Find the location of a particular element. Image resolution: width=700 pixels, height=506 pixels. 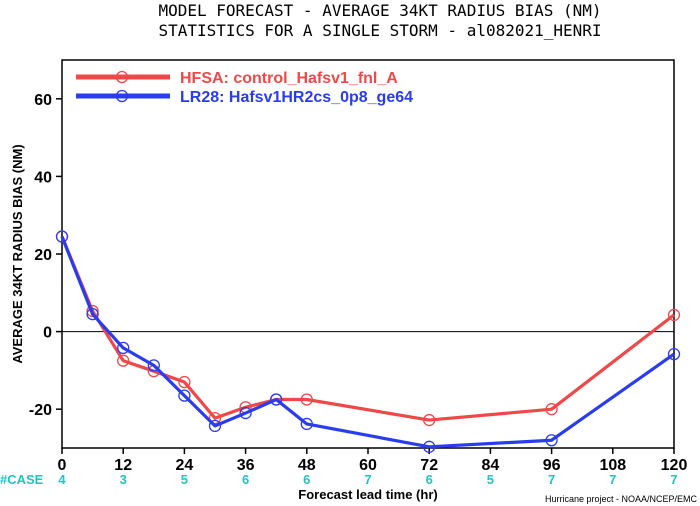

x-tick-label: 60 is located at coordinates (368, 465).